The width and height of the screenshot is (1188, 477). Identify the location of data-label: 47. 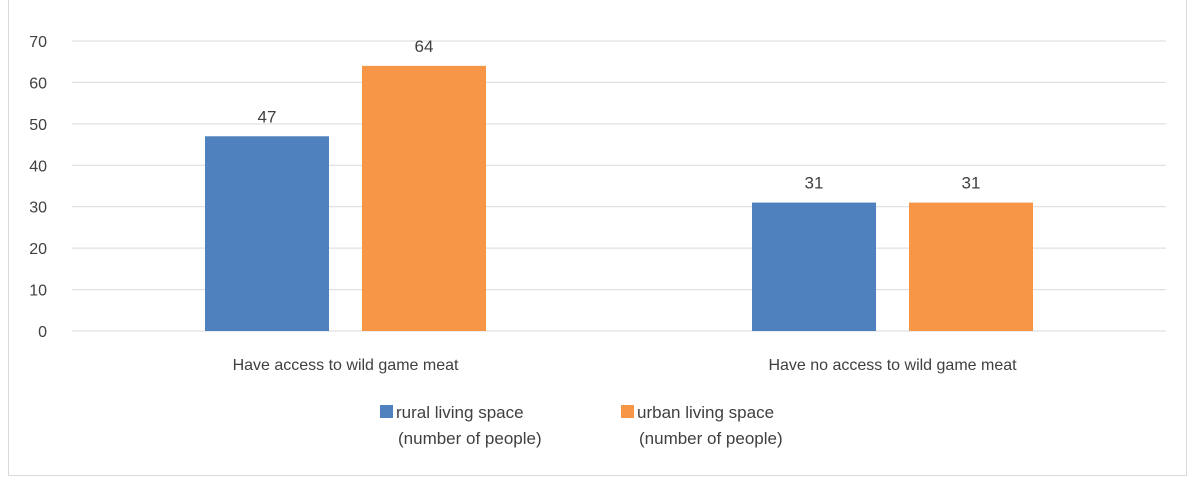
(267, 116).